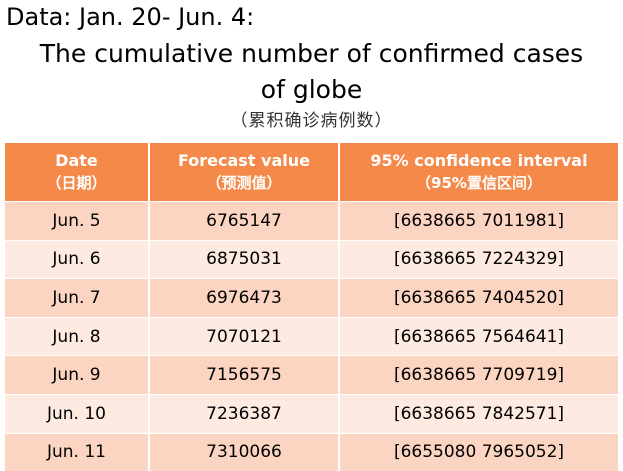  Describe the element at coordinates (244, 160) in the screenshot. I see `column-header-label: Forecast value` at that location.